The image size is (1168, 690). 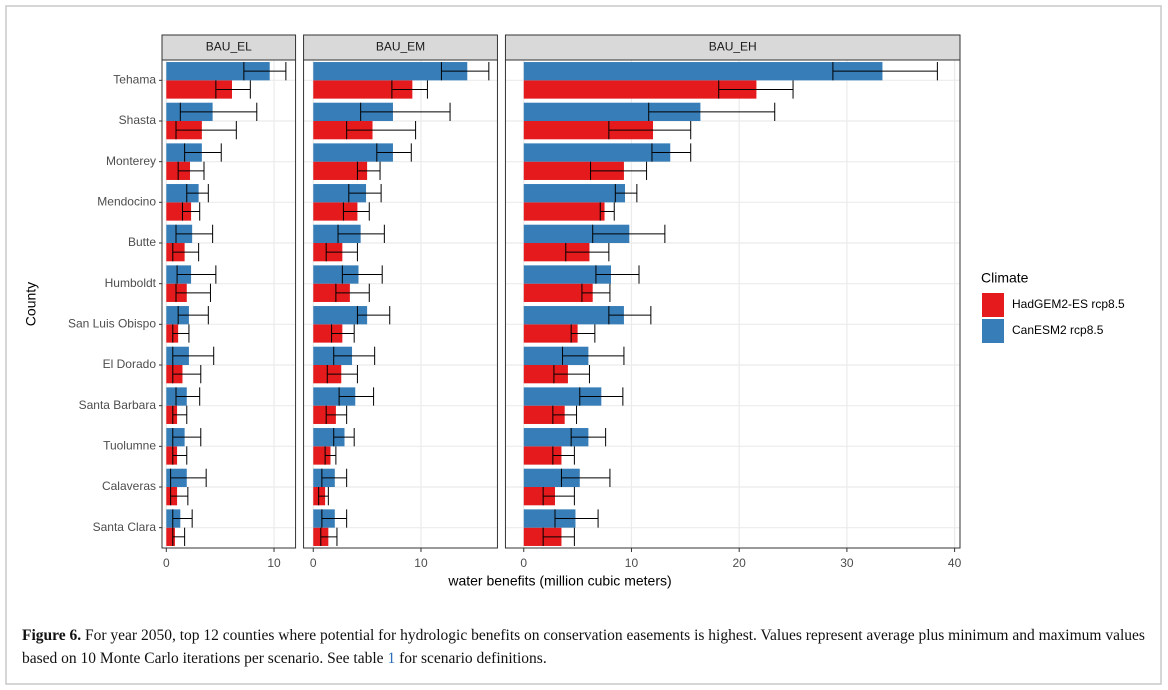 I want to click on y-tick-label: Butte, so click(x=142, y=242).